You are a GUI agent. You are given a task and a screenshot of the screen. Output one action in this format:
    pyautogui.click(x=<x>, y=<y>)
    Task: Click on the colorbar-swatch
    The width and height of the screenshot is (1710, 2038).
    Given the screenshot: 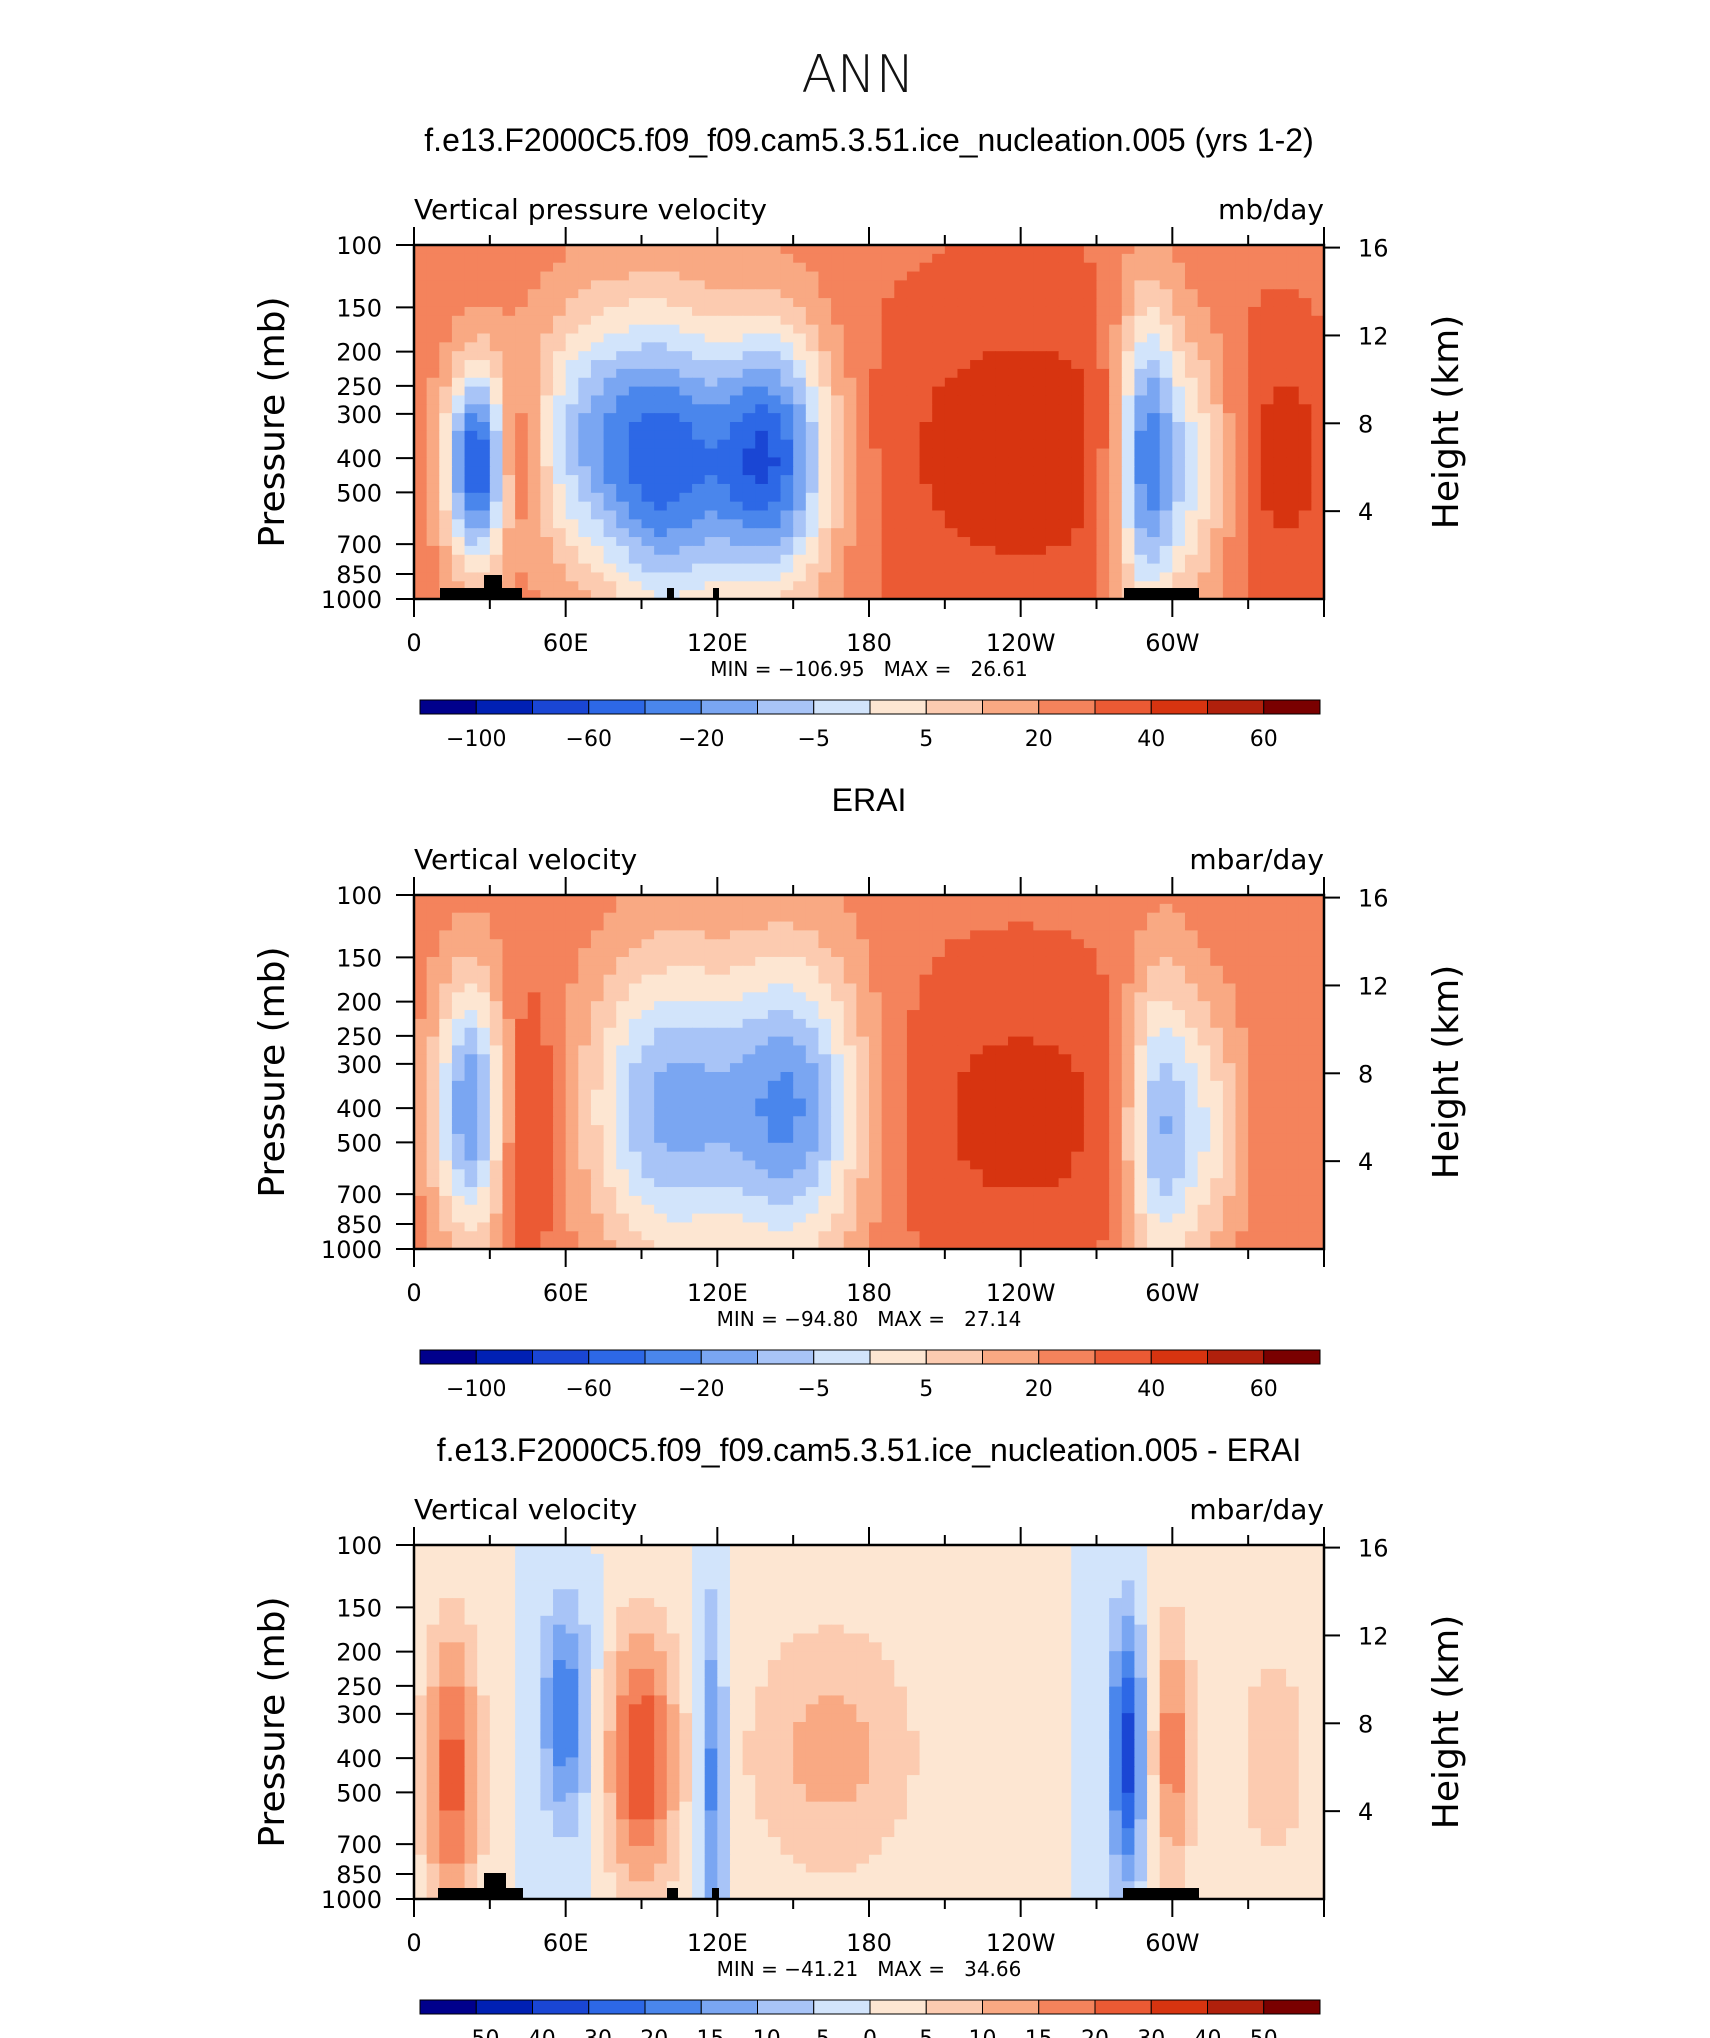 What is the action you would take?
    pyautogui.click(x=448, y=707)
    